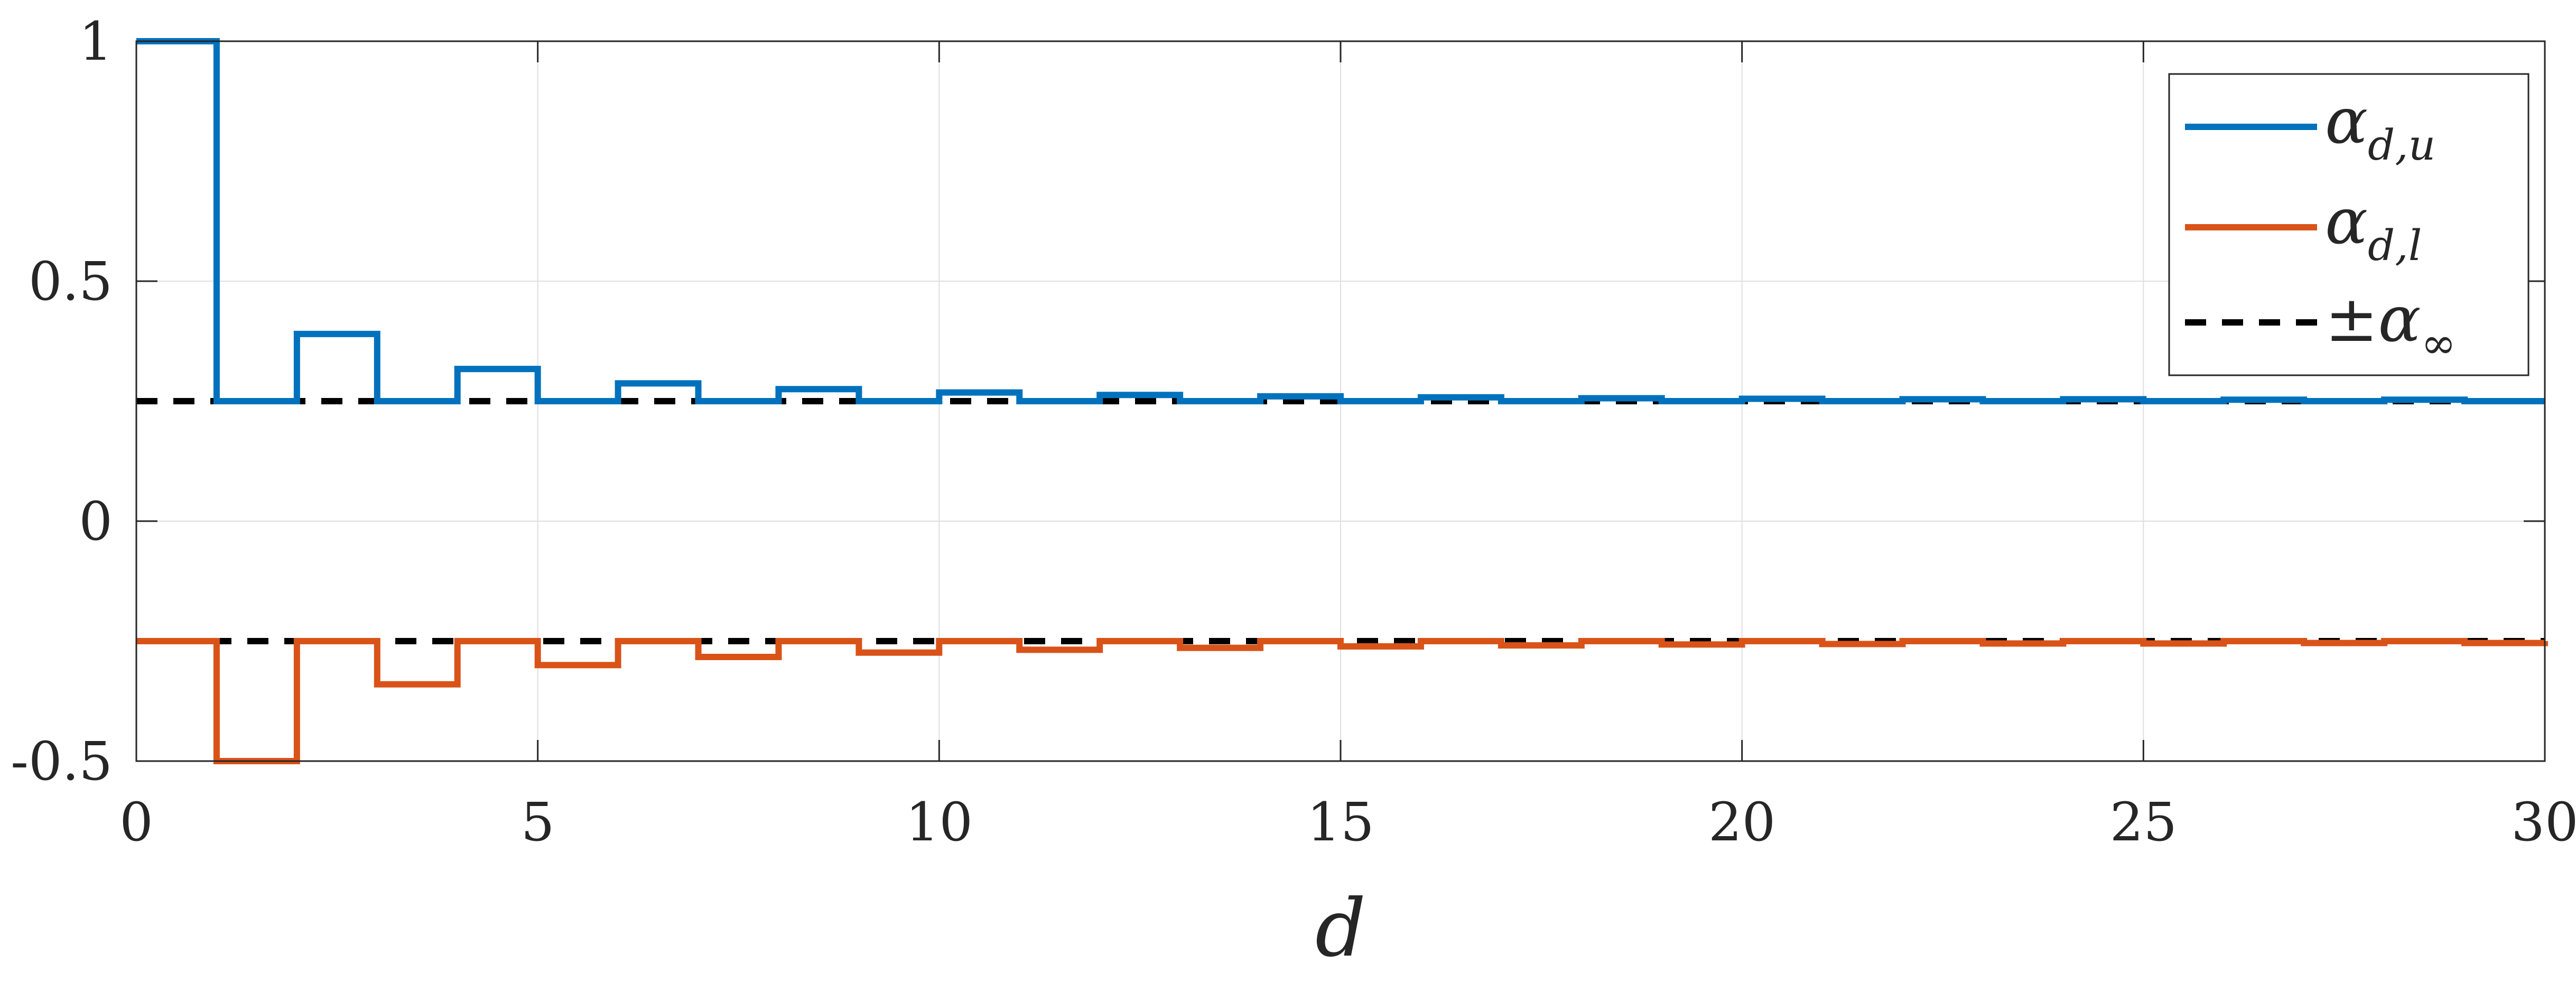 Image resolution: width=2576 pixels, height=991 pixels. I want to click on y-tick-label: -0.5, so click(62, 761).